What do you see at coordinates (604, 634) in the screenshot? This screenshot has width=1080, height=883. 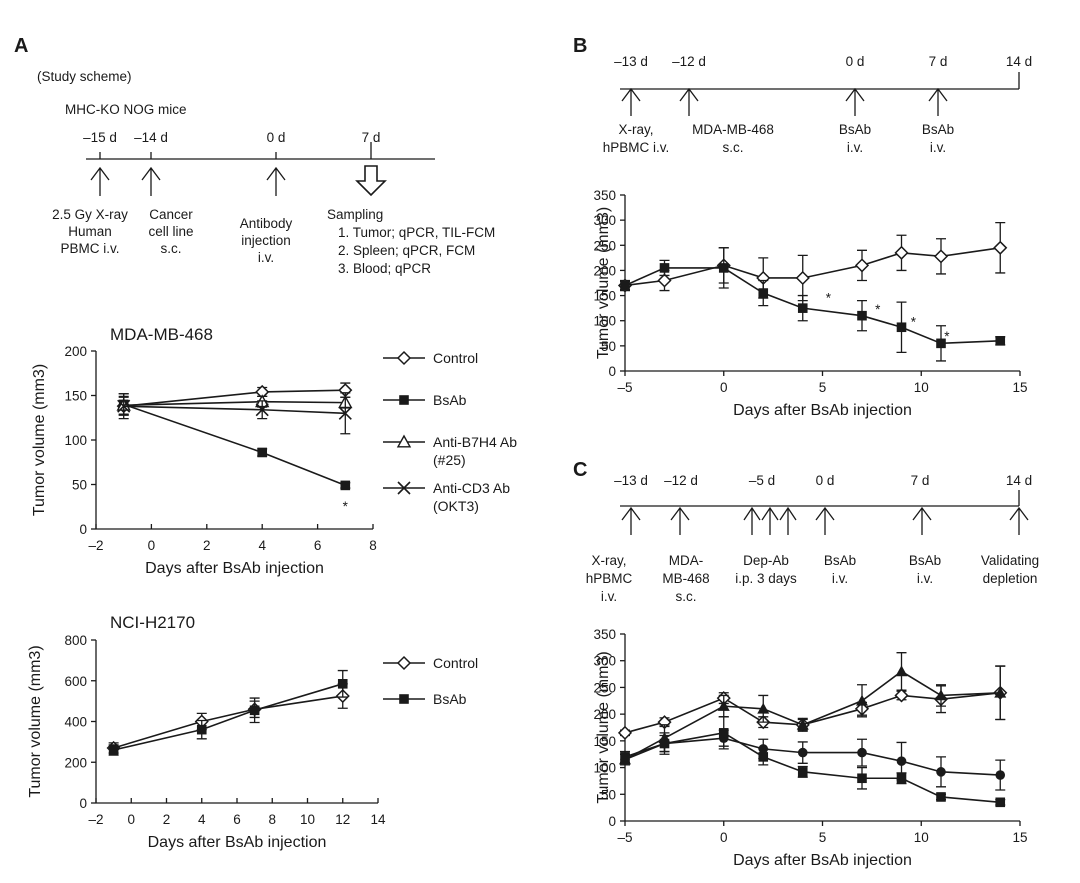 I see `y-tick-label: 350` at bounding box center [604, 634].